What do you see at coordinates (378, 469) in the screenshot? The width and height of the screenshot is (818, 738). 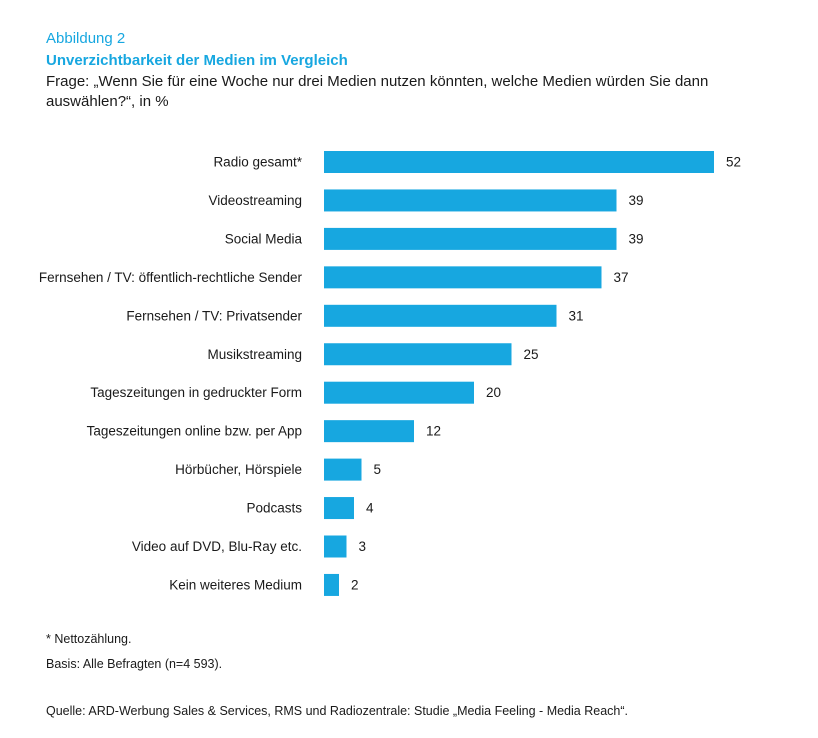 I see `value-label: 5` at bounding box center [378, 469].